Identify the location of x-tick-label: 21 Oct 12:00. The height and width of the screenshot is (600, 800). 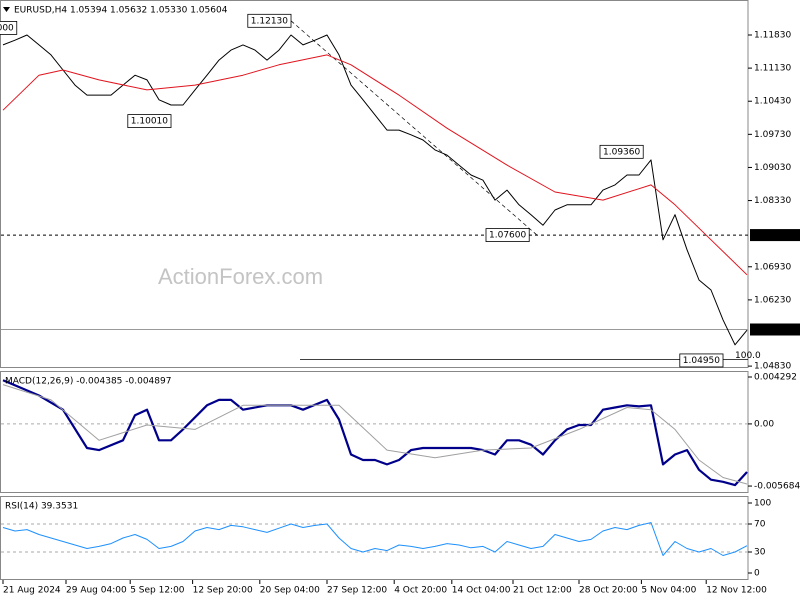
(542, 591).